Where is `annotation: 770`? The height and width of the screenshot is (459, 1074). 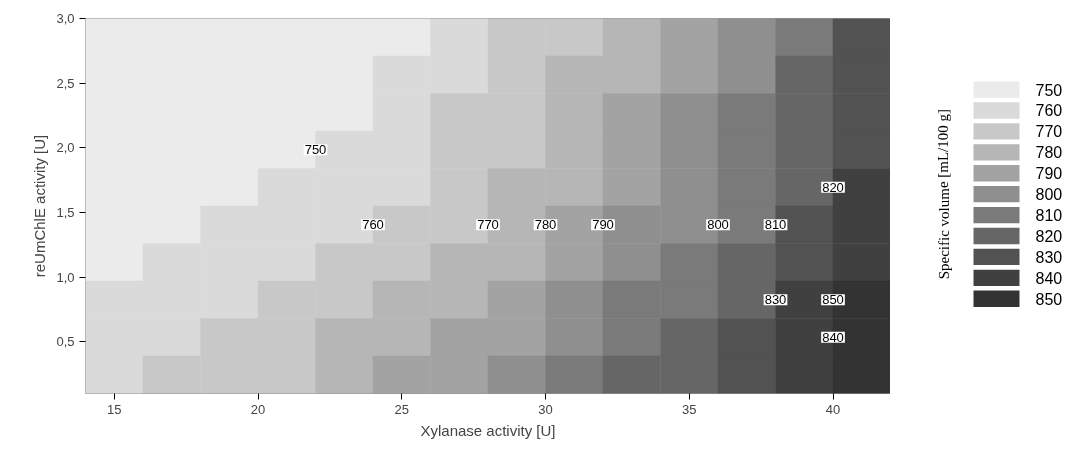
annotation: 770 is located at coordinates (488, 225).